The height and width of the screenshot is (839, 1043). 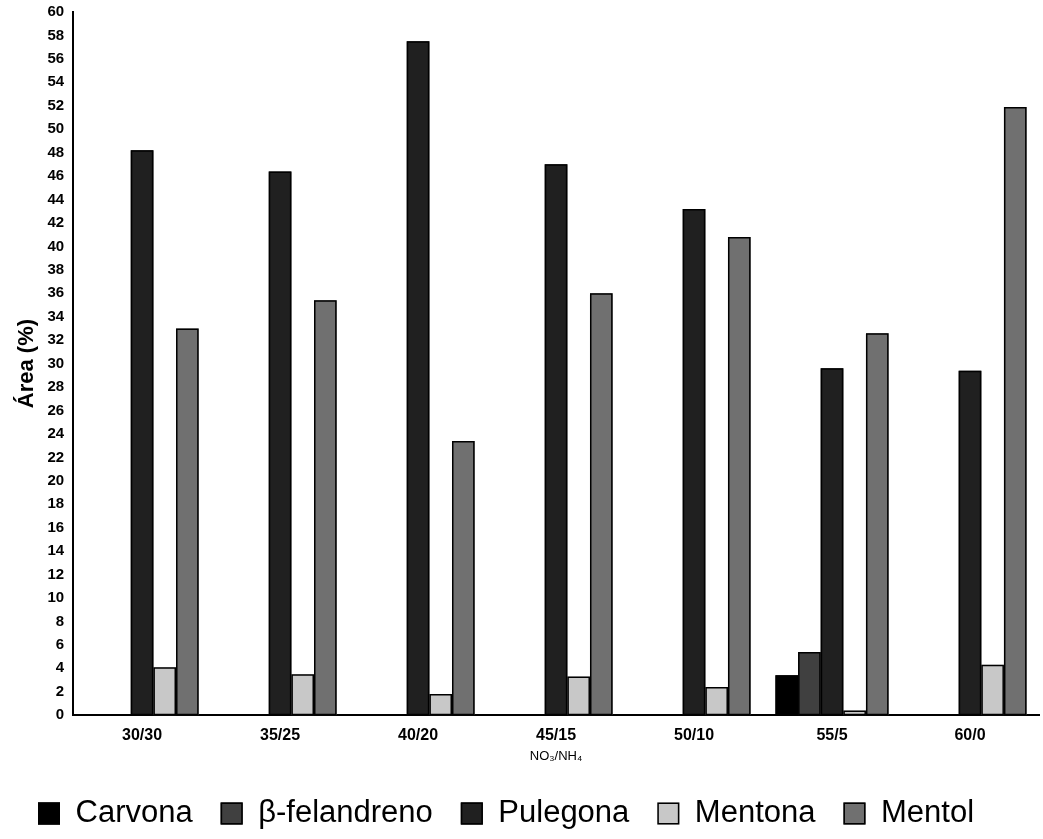 What do you see at coordinates (56, 128) in the screenshot?
I see `y-tick-label: 50` at bounding box center [56, 128].